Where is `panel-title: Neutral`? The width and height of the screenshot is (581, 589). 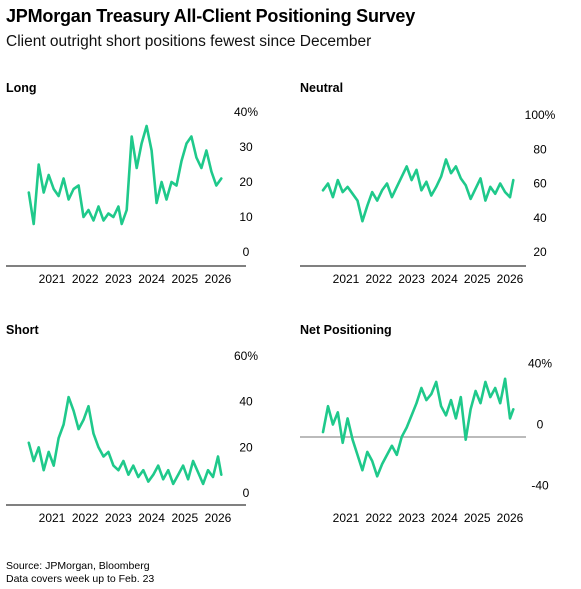
panel-title: Neutral is located at coordinates (321, 88).